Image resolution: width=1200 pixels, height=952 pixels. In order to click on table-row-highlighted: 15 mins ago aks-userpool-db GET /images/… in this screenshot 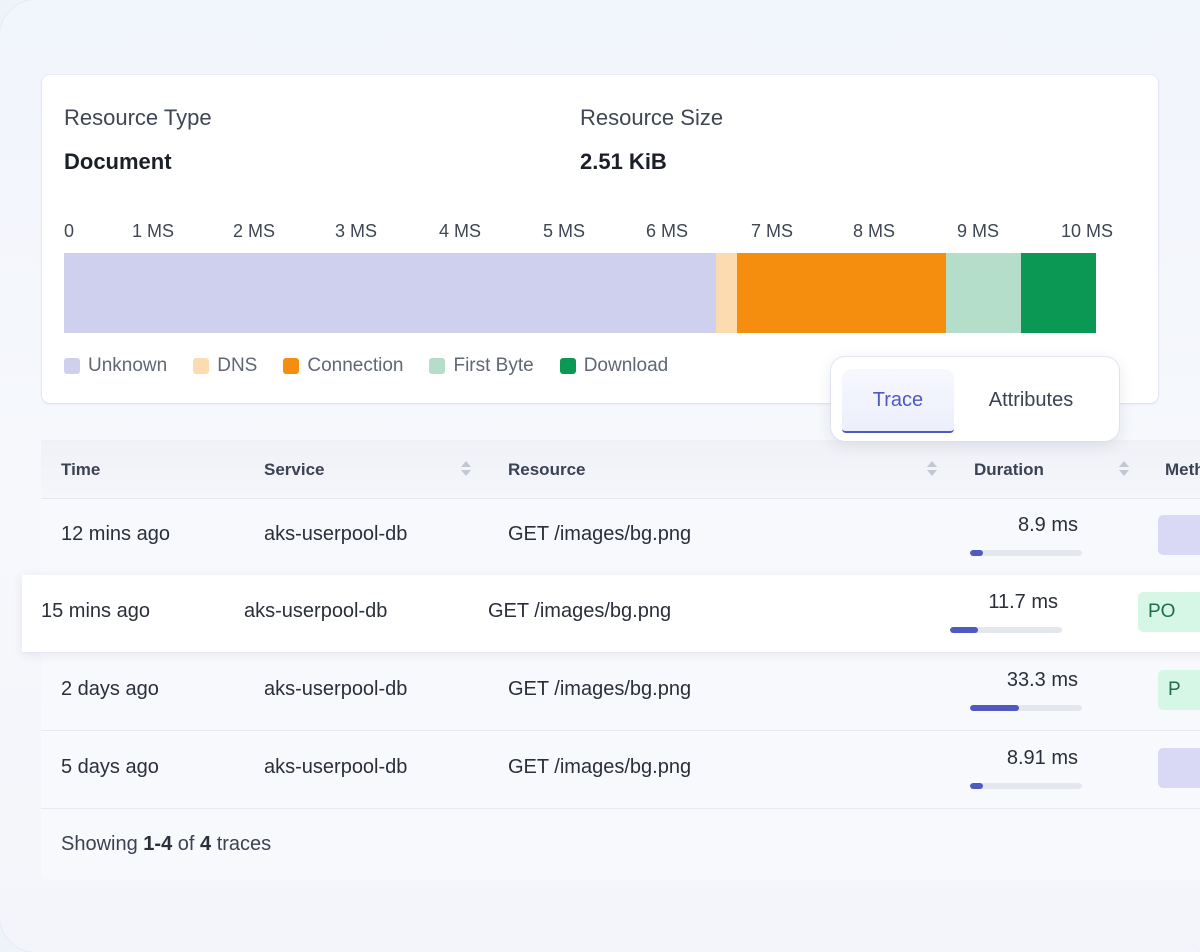, I will do `click(611, 614)`.